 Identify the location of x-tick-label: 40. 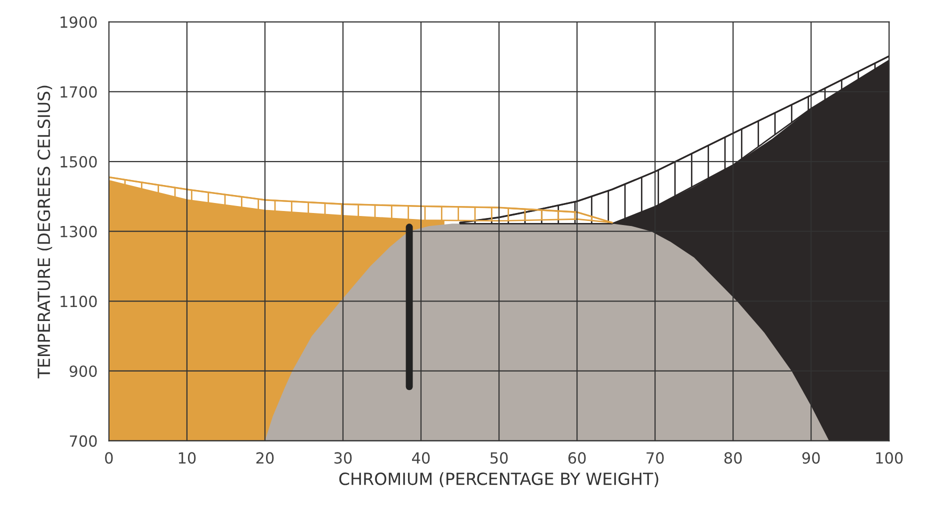
(421, 458).